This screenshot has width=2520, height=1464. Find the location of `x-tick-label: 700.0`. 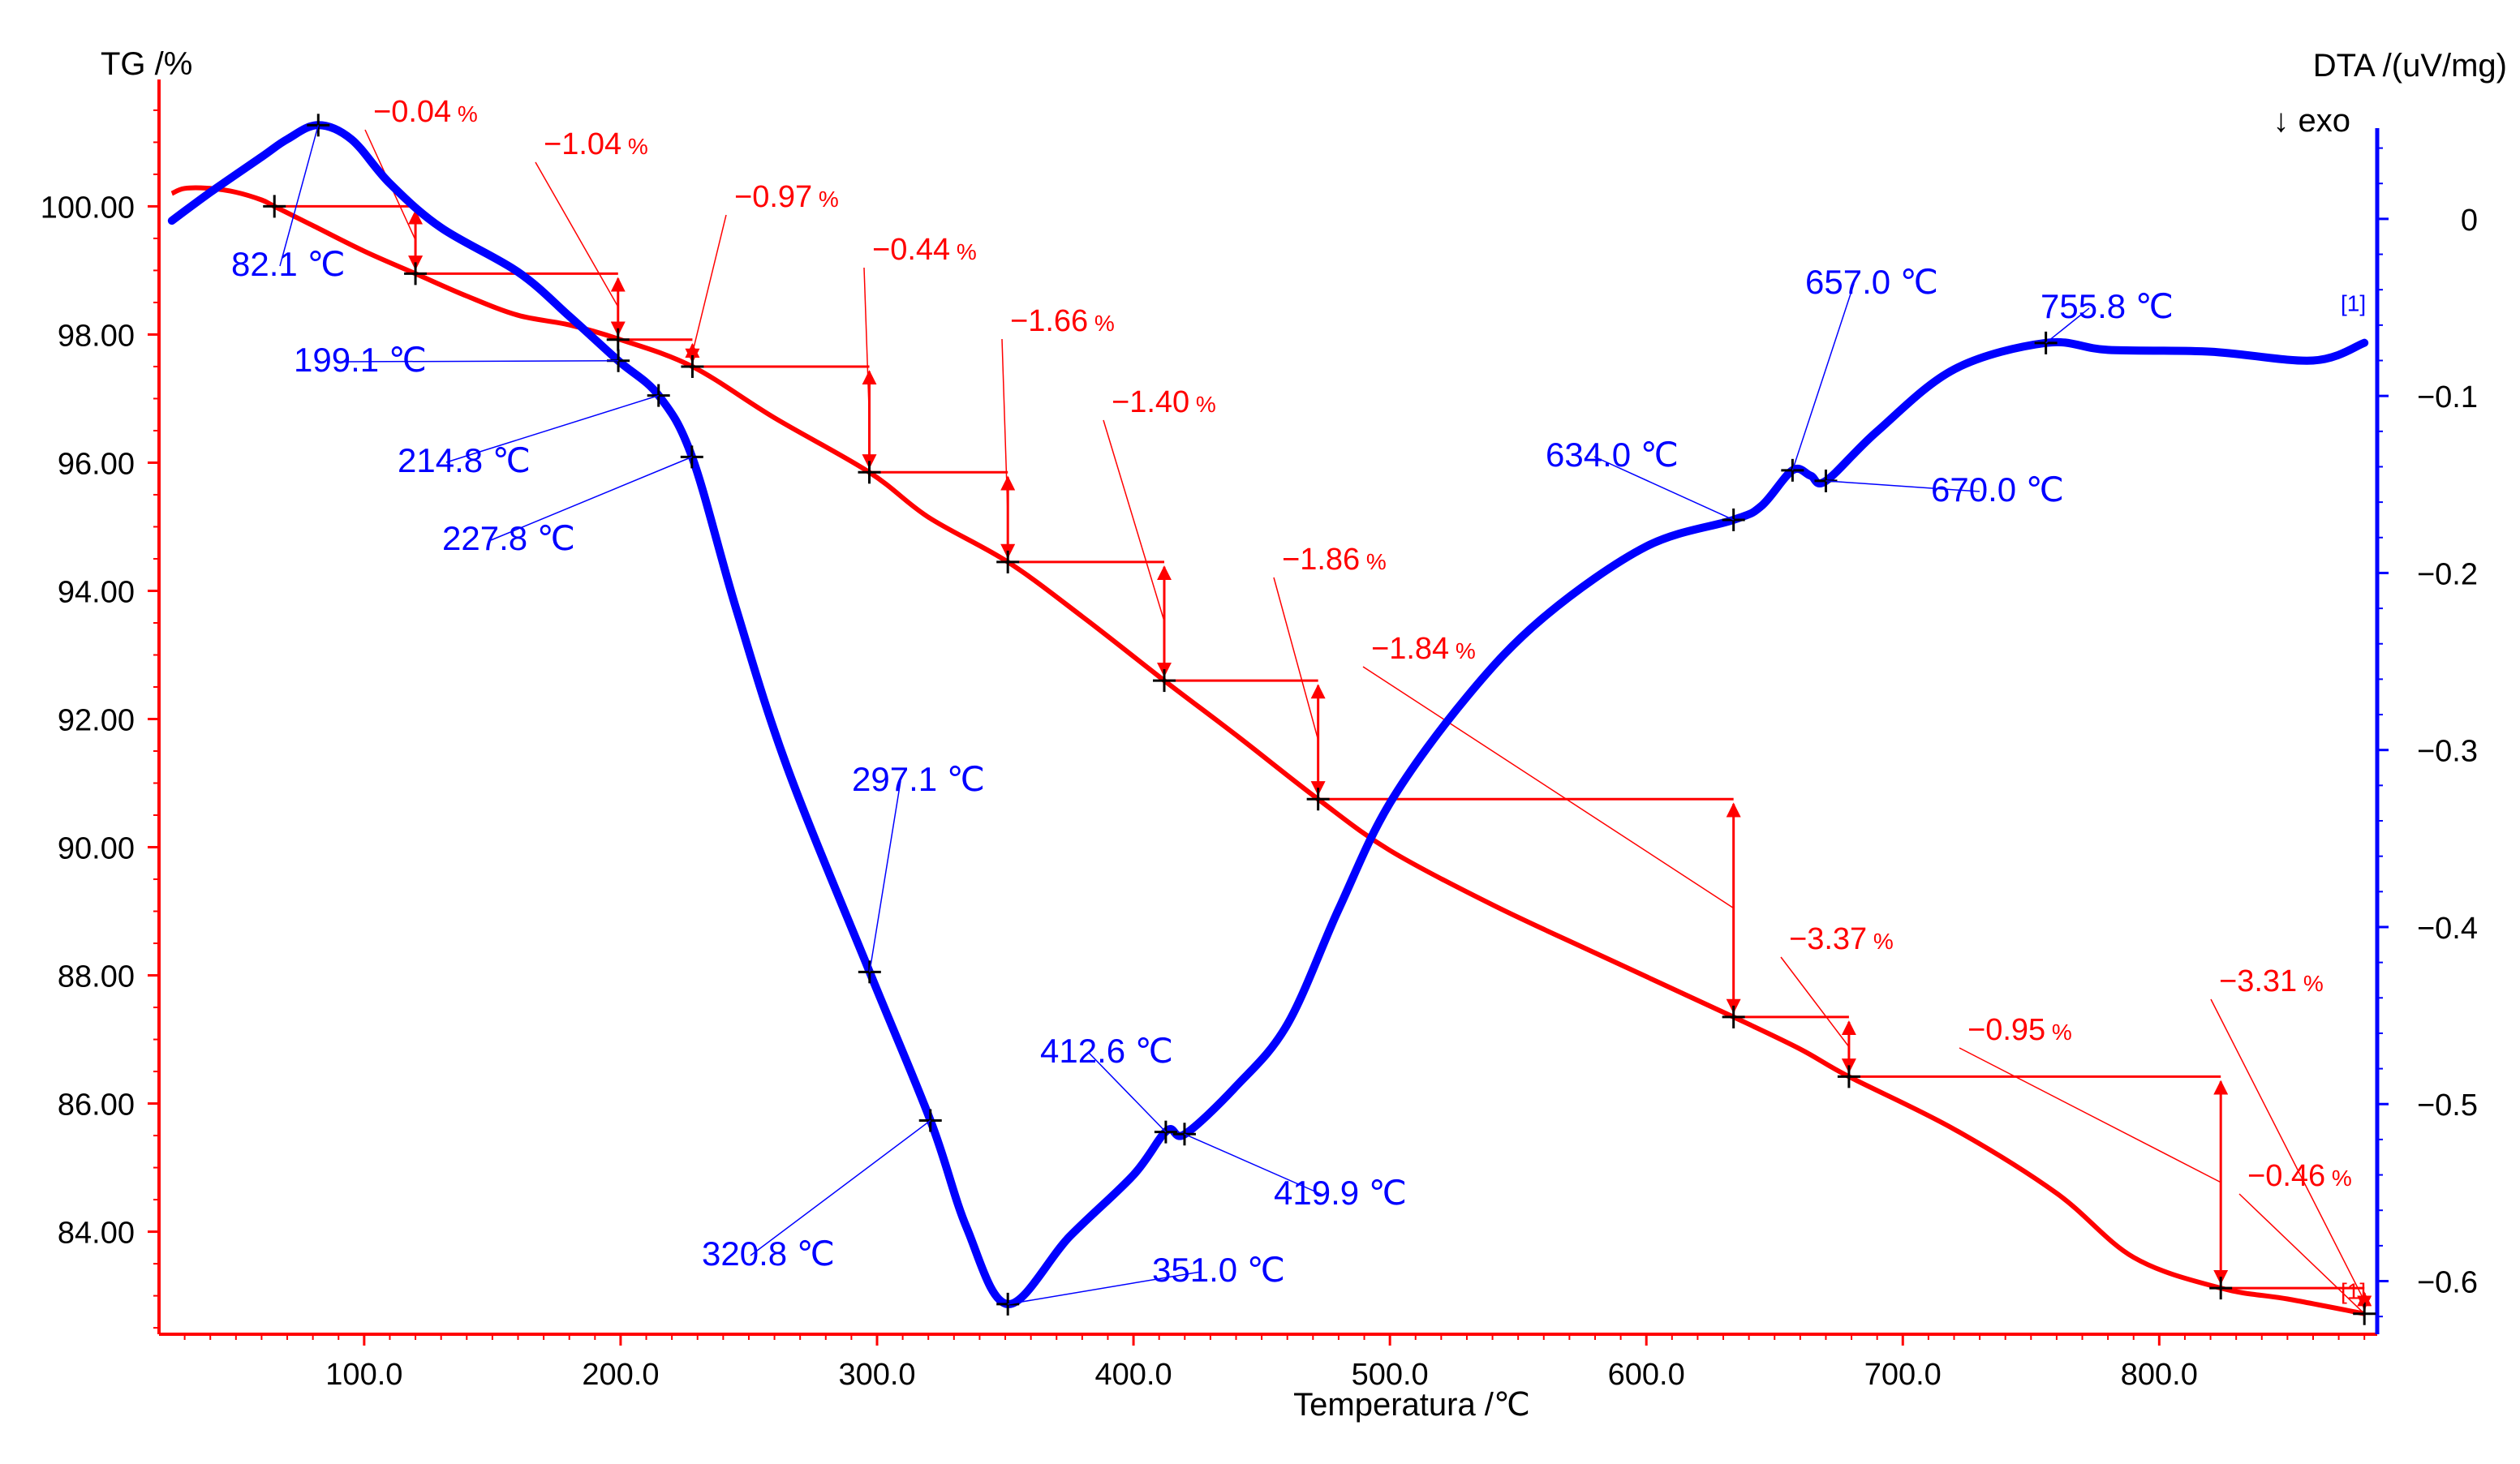

x-tick-label: 700.0 is located at coordinates (1903, 1375).